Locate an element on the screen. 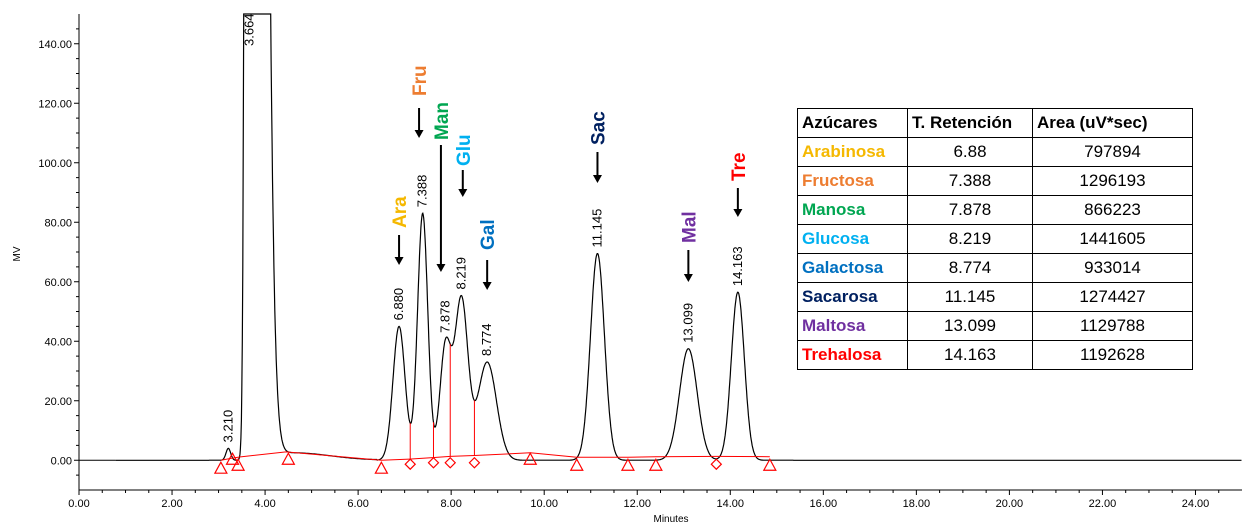 This screenshot has width=1243, height=525. sugar-name-cell: Sacarosa is located at coordinates (852, 297).